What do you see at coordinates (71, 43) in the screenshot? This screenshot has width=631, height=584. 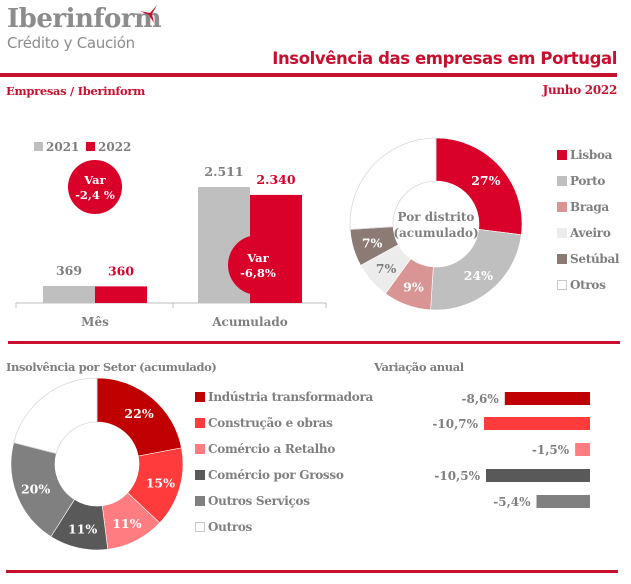 I see `logo-subtitle: Crédito y Caución` at bounding box center [71, 43].